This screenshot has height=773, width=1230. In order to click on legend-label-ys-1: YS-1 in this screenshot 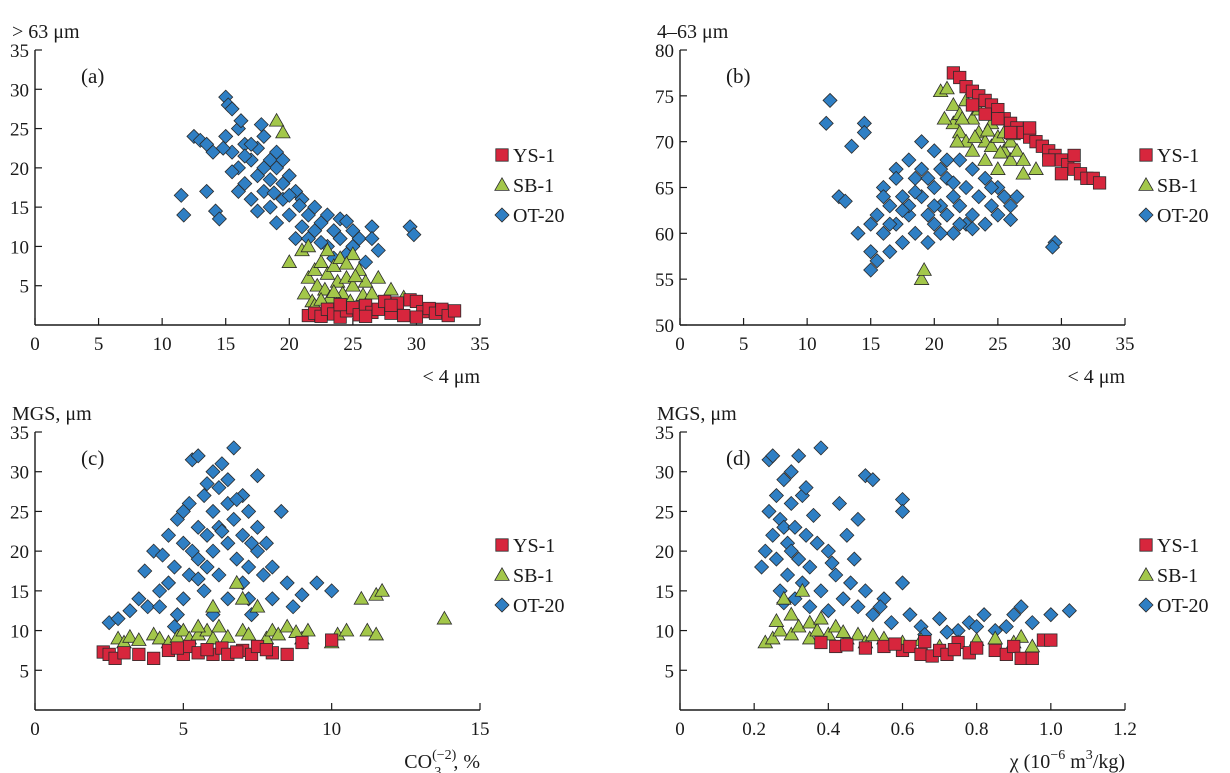, I will do `click(534, 156)`.